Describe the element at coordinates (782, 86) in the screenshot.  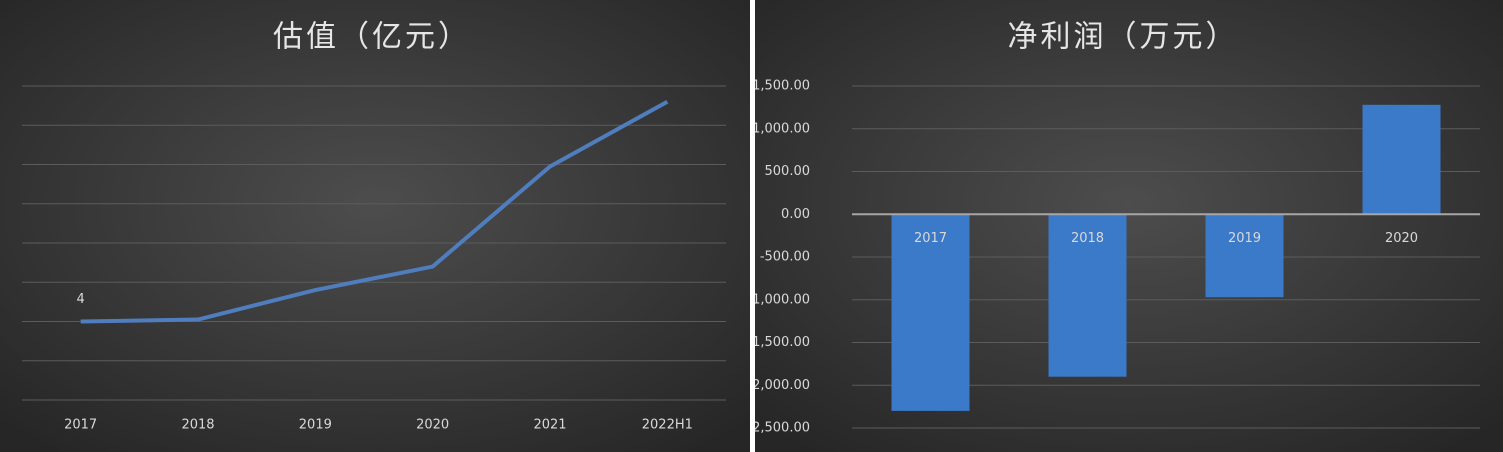
I see `y-tick-label: 1,500.00` at that location.